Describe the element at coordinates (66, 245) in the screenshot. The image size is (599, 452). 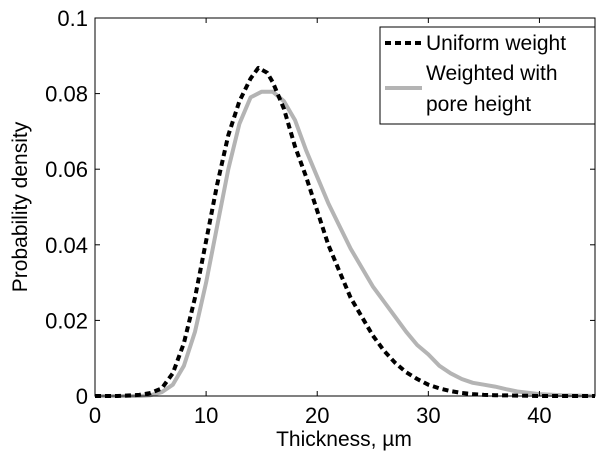
I see `y-tick-label: 0.04` at that location.